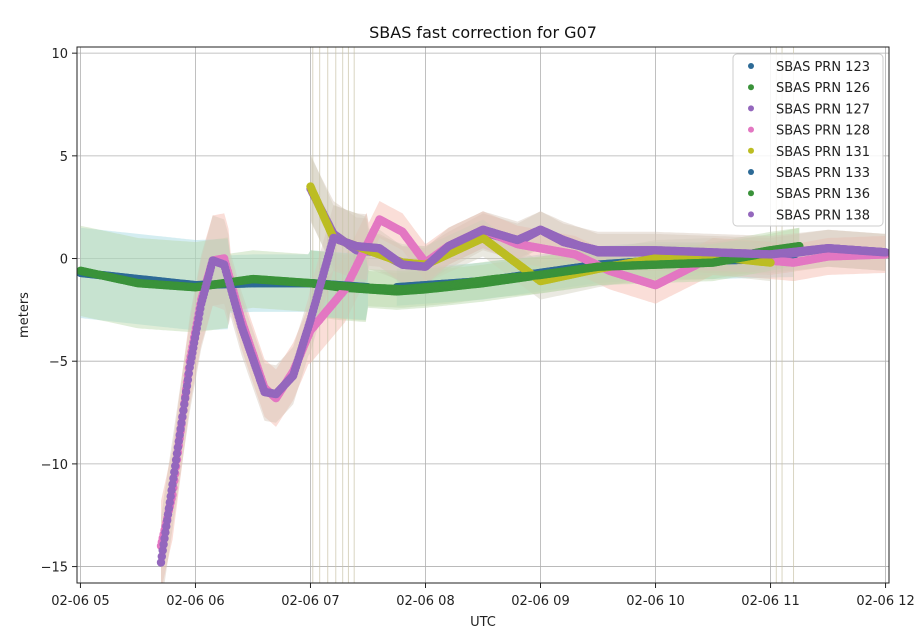 This screenshot has height=637, width=919. Describe the element at coordinates (483, 622) in the screenshot. I see `x-axis-title: UTC` at that location.